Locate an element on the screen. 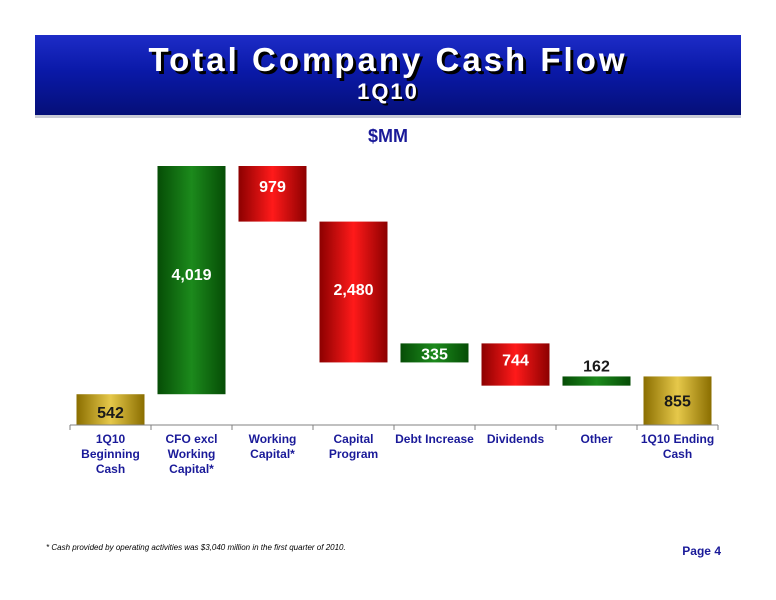  bar-value-label-1: 542 is located at coordinates (110, 413).